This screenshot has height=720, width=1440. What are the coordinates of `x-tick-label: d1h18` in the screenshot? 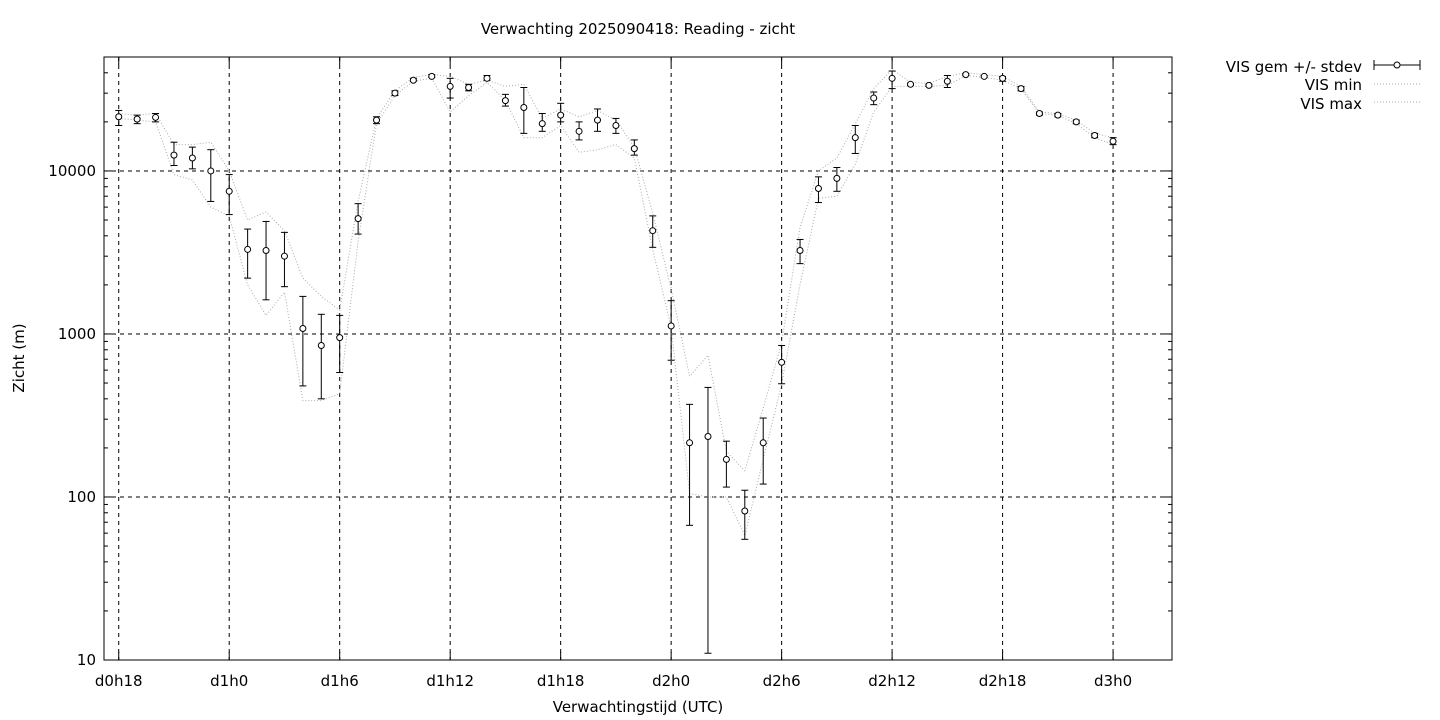 It's located at (561, 681).